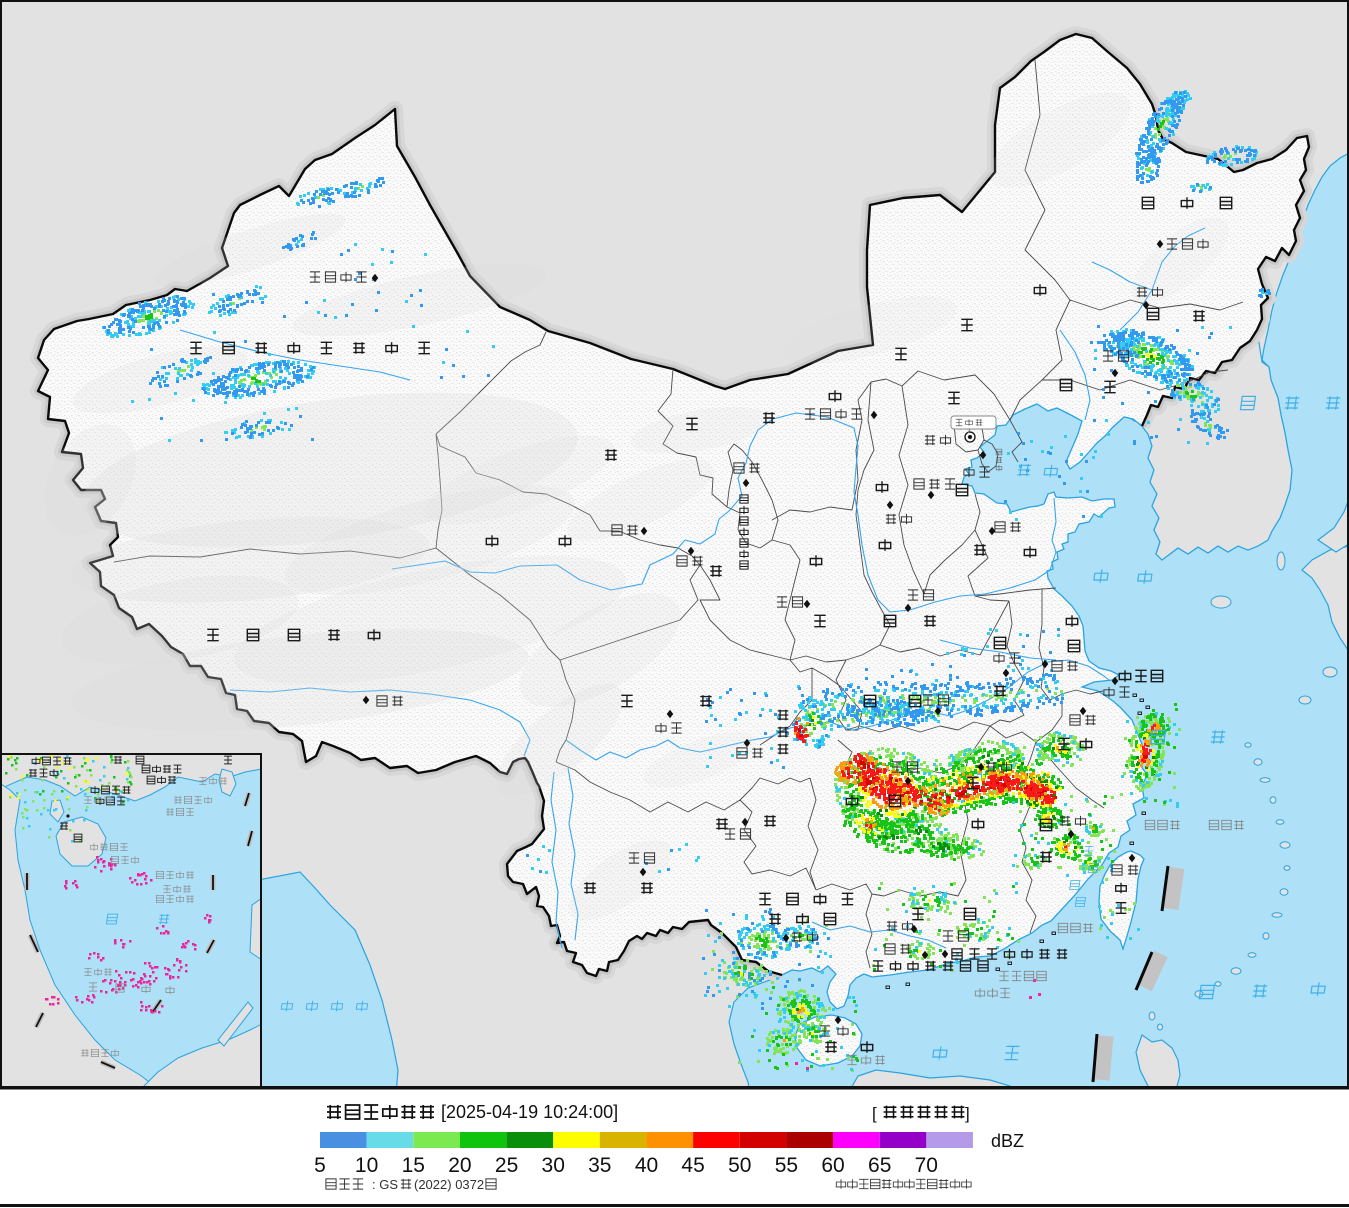  I want to click on svg-text: 50, so click(739, 1165).